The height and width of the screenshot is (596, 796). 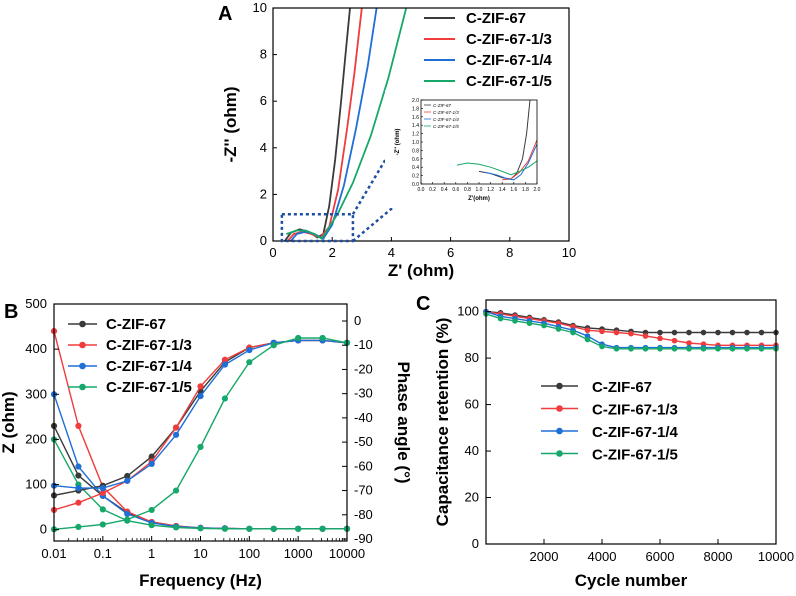 I want to click on inset-xtick-label: 1.0, so click(x=479, y=190).